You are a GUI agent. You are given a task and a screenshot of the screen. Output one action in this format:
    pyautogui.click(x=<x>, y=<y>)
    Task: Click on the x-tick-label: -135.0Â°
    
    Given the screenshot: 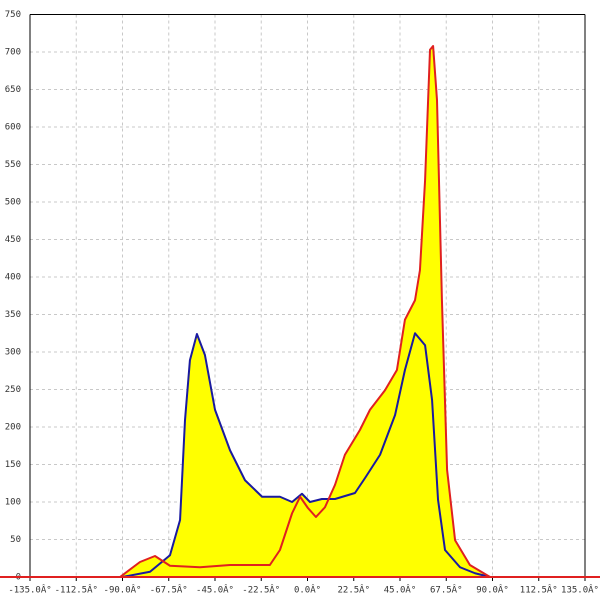 What is the action you would take?
    pyautogui.click(x=29, y=590)
    